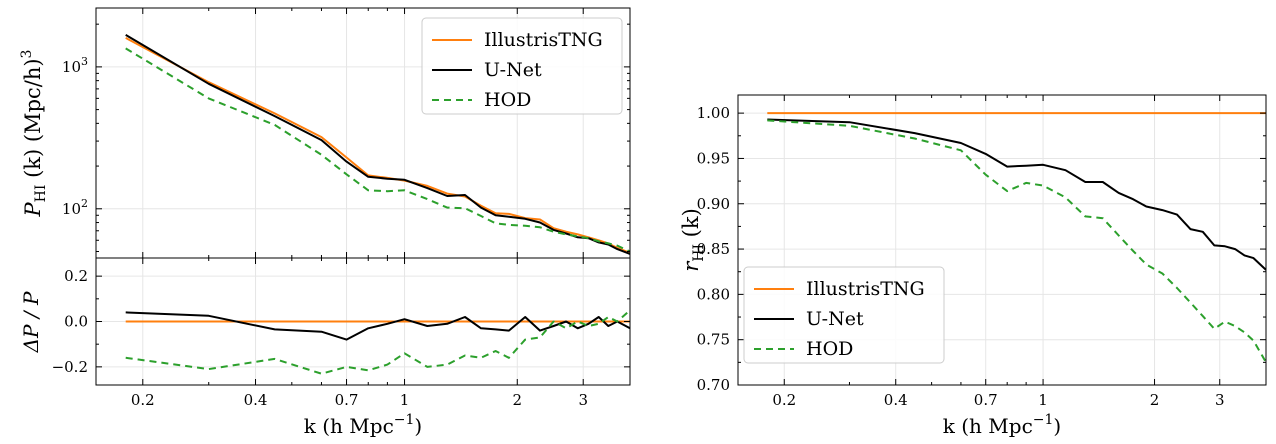  Describe the element at coordinates (363, 425) in the screenshot. I see `x-axis-label-left: k (h Mpc−1)` at that location.